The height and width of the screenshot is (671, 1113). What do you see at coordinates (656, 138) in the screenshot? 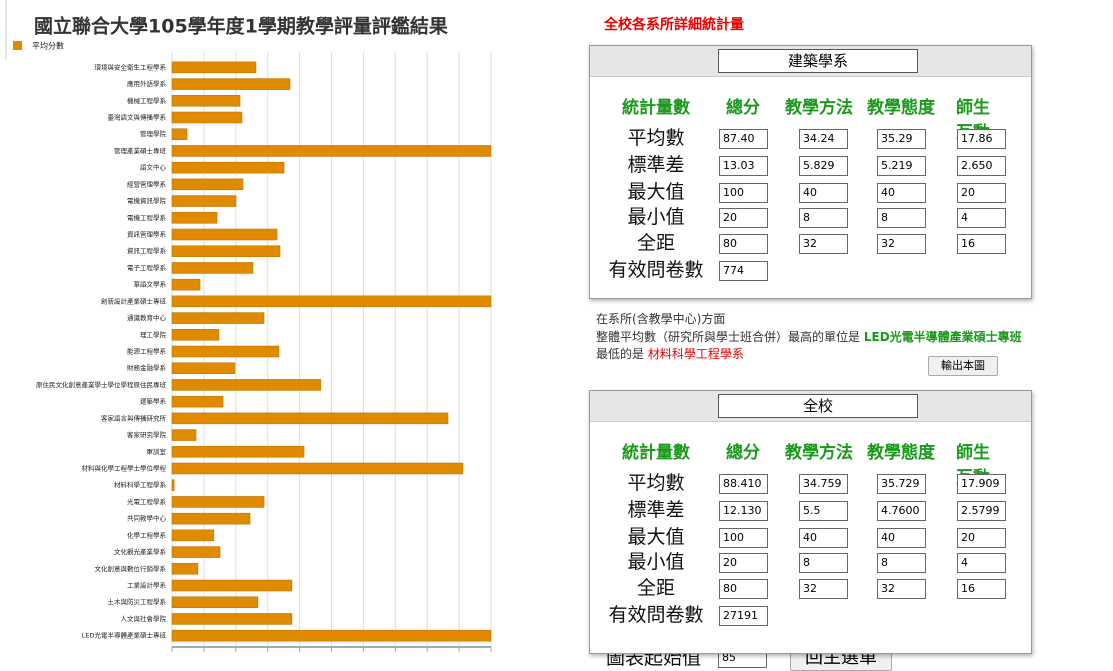
I see `row-label: 平均數` at bounding box center [656, 138].